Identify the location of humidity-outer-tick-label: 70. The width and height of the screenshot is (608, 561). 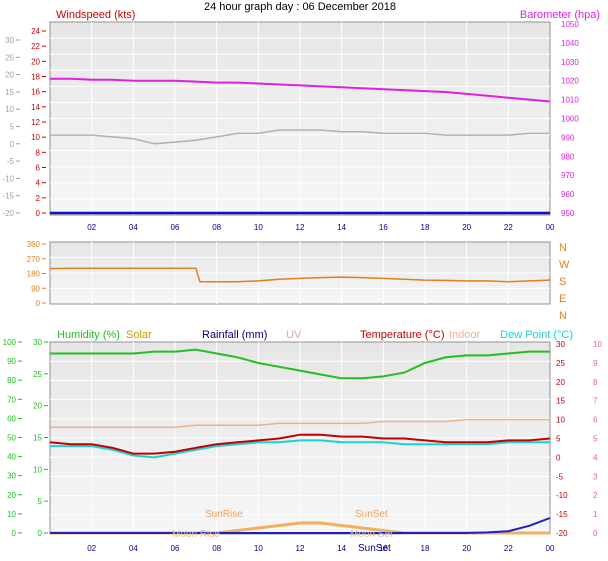
(11, 399).